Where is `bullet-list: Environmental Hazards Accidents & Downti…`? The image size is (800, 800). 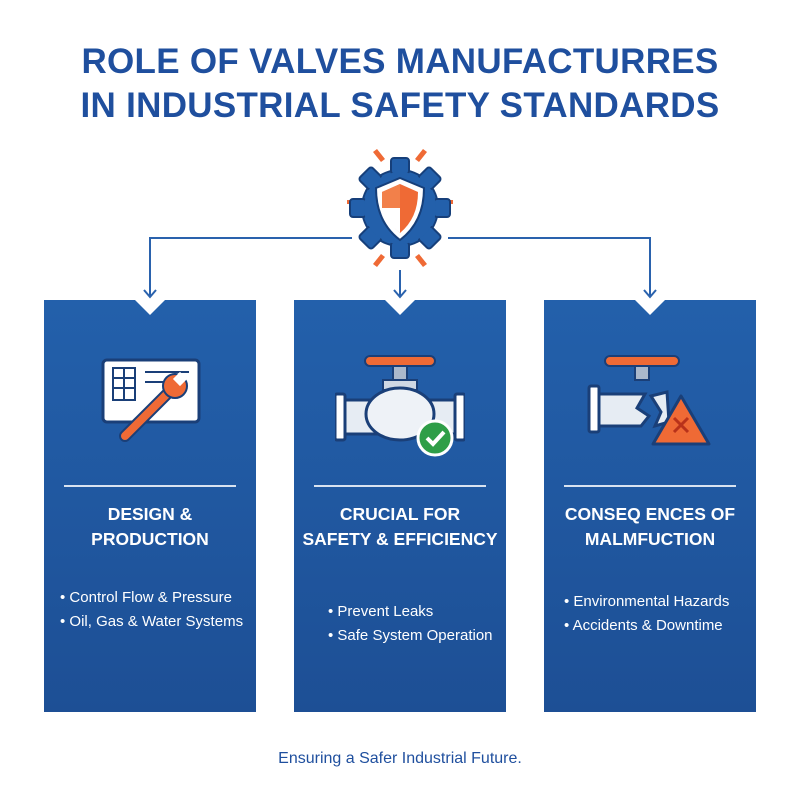 bullet-list: Environmental Hazards Accidents & Downti… is located at coordinates (658, 614).